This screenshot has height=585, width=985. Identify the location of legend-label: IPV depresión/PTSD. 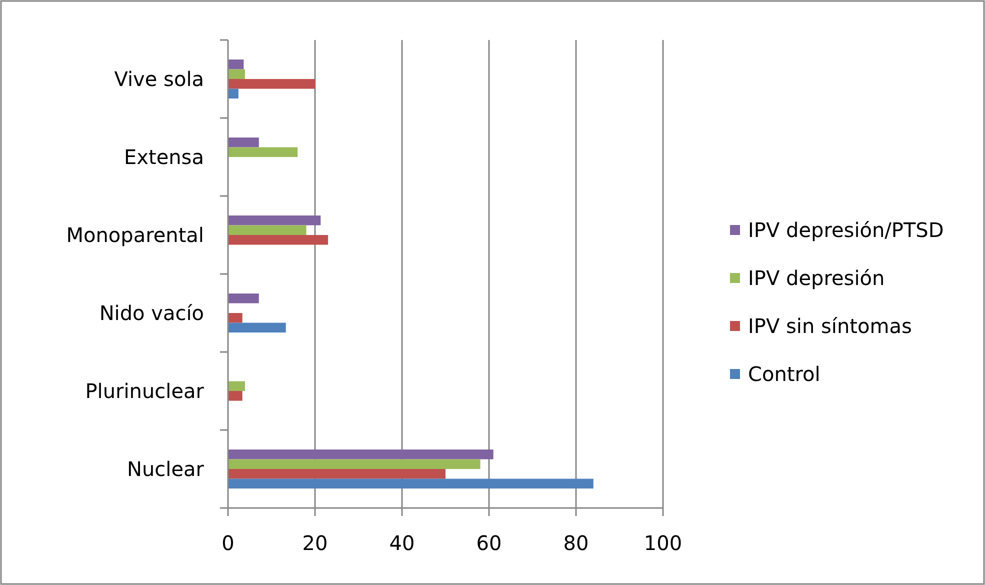
(846, 230).